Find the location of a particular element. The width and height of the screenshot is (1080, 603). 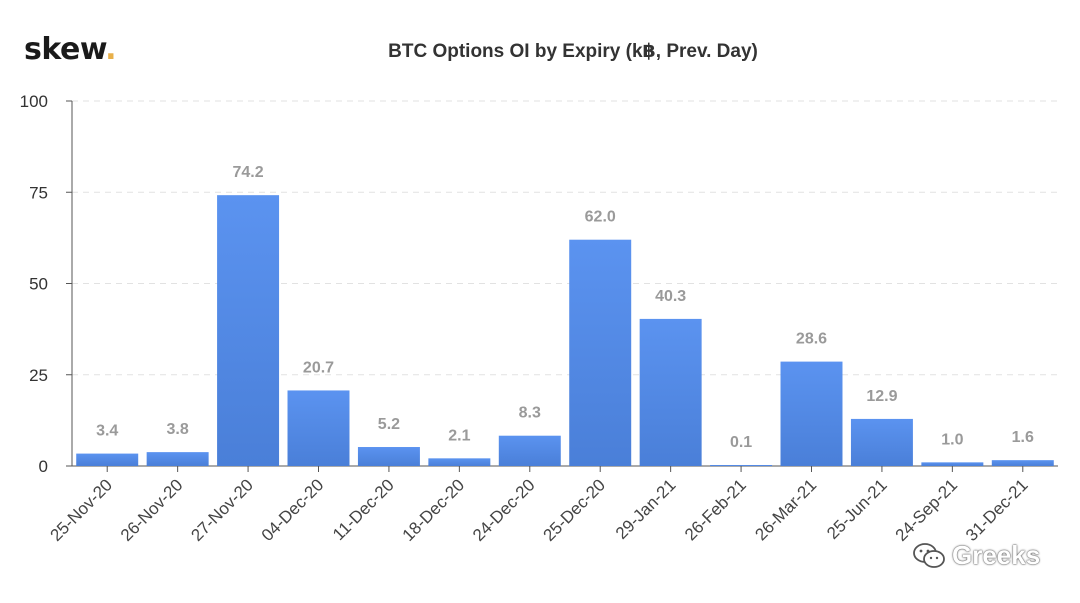

data-label: 1.6 is located at coordinates (1023, 437).